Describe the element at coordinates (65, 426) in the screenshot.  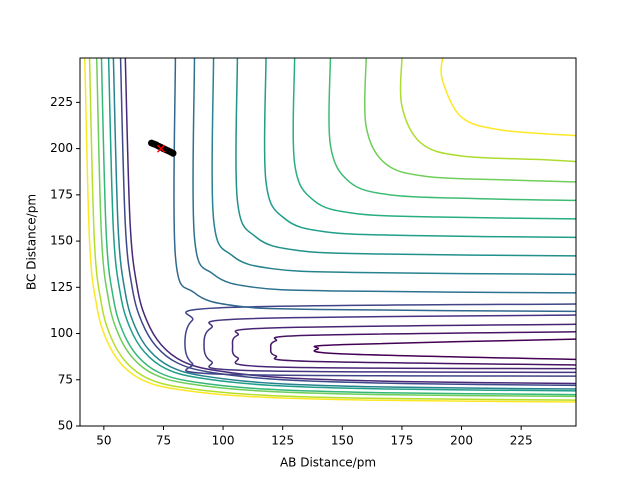
I see `y-tick-label: 50` at that location.